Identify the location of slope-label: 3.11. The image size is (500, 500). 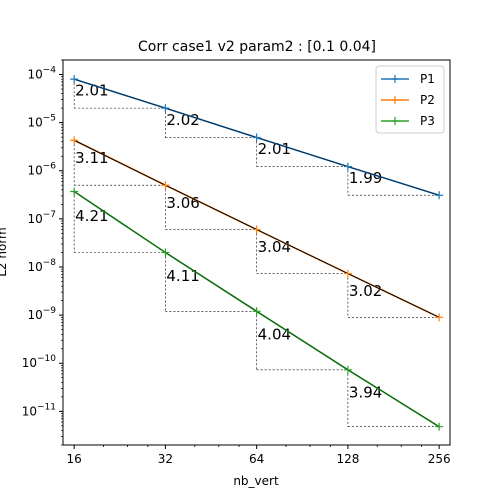
(91, 158).